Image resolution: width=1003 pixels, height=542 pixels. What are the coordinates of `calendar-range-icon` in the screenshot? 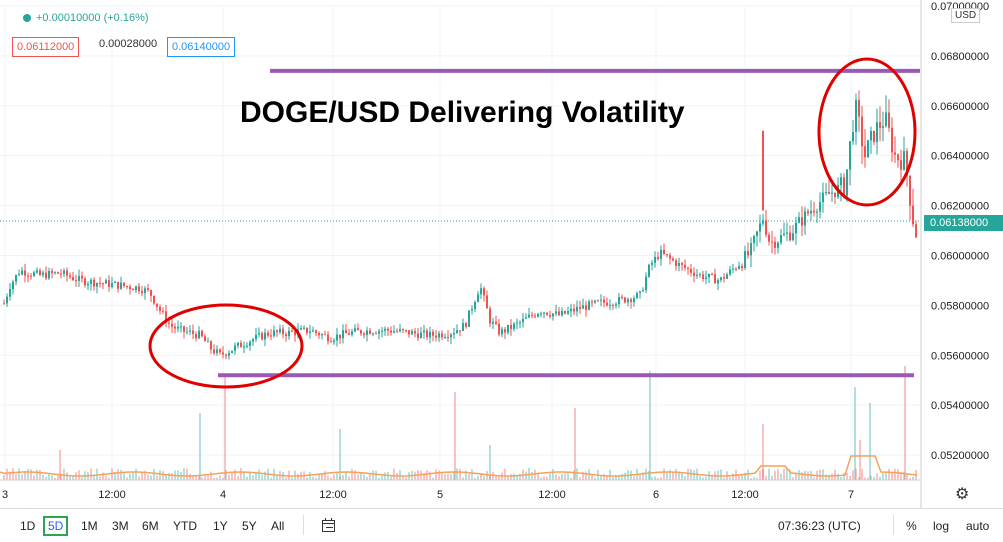 It's located at (329, 525).